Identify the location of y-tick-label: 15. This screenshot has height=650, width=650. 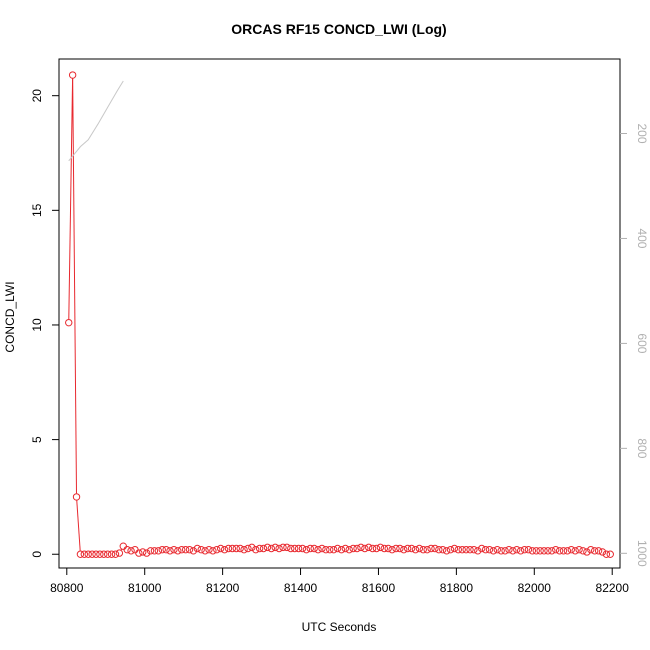
(37, 210).